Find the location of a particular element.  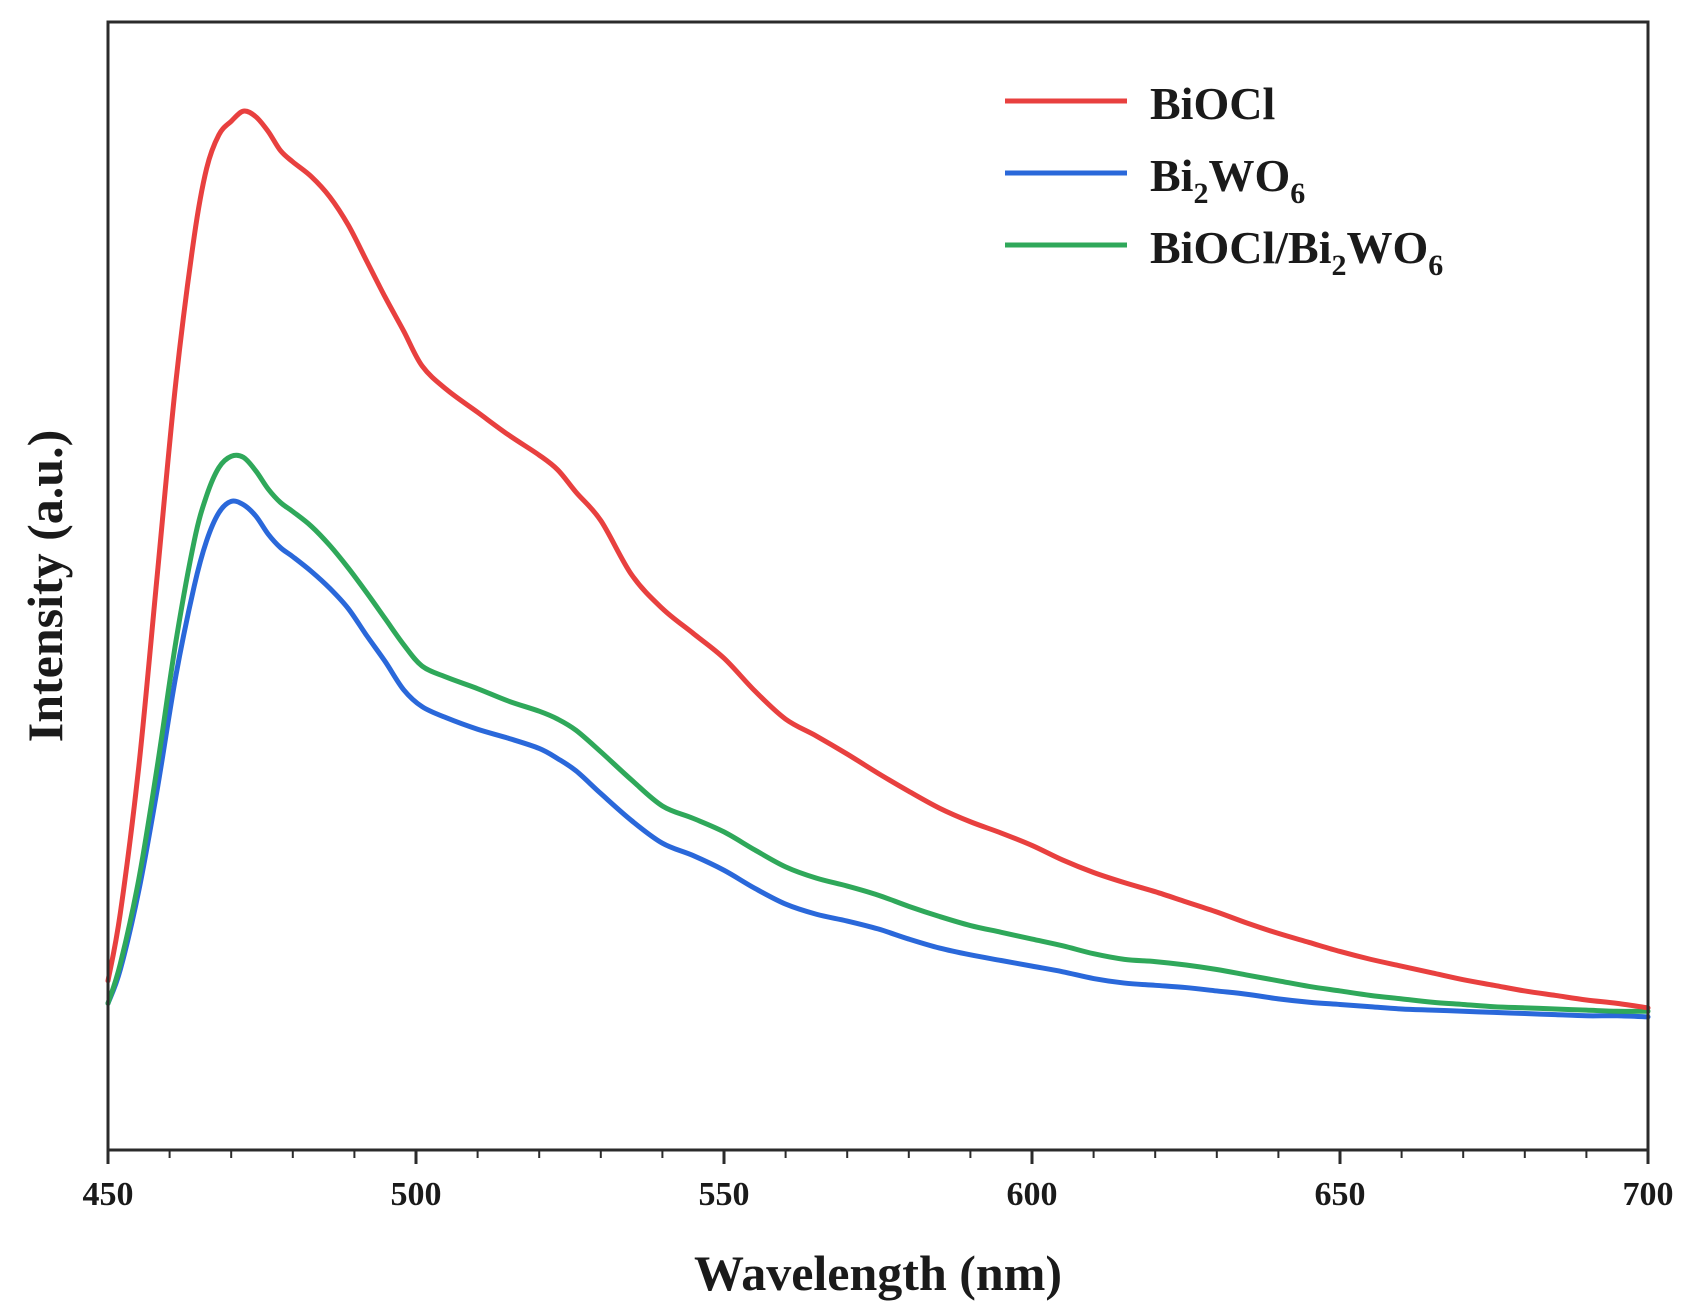

x-axis-title: Wavelength (nm) is located at coordinates (878, 1273).